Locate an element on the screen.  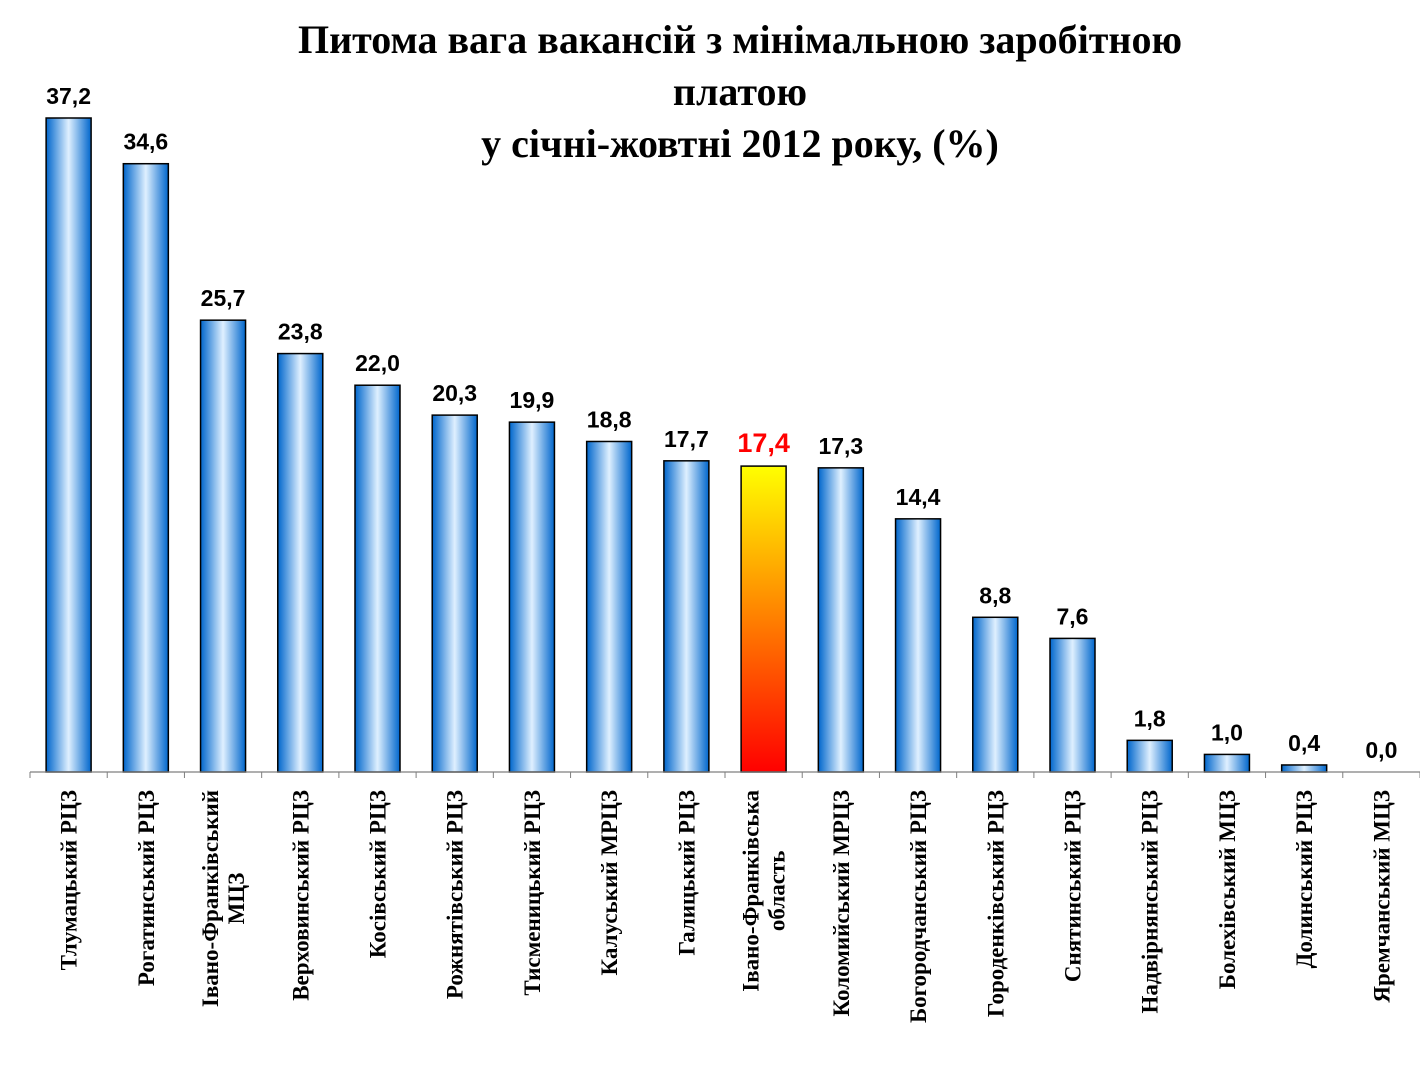
category-label-line: Городенківський РЦЗ is located at coordinates (995, 903).